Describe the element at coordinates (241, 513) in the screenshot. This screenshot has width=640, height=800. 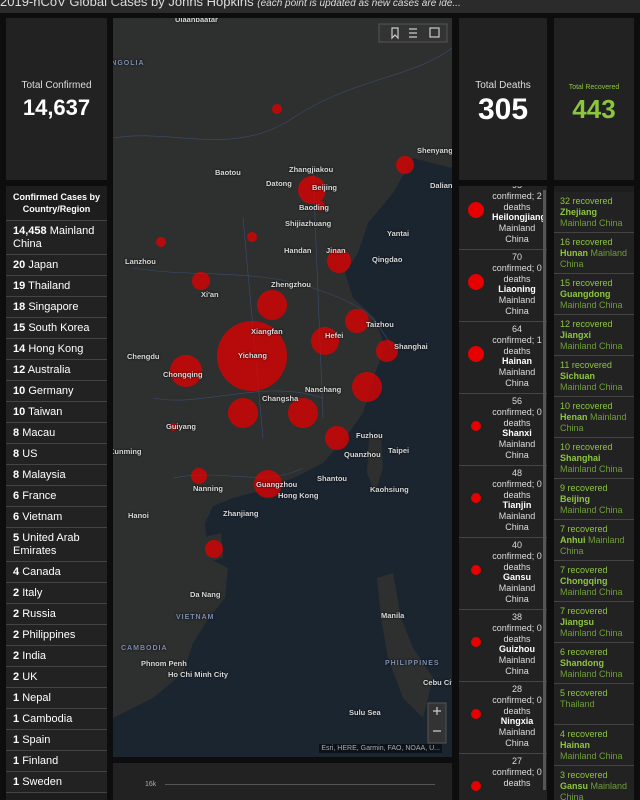
I see `map-label: Zhanjiang` at that location.